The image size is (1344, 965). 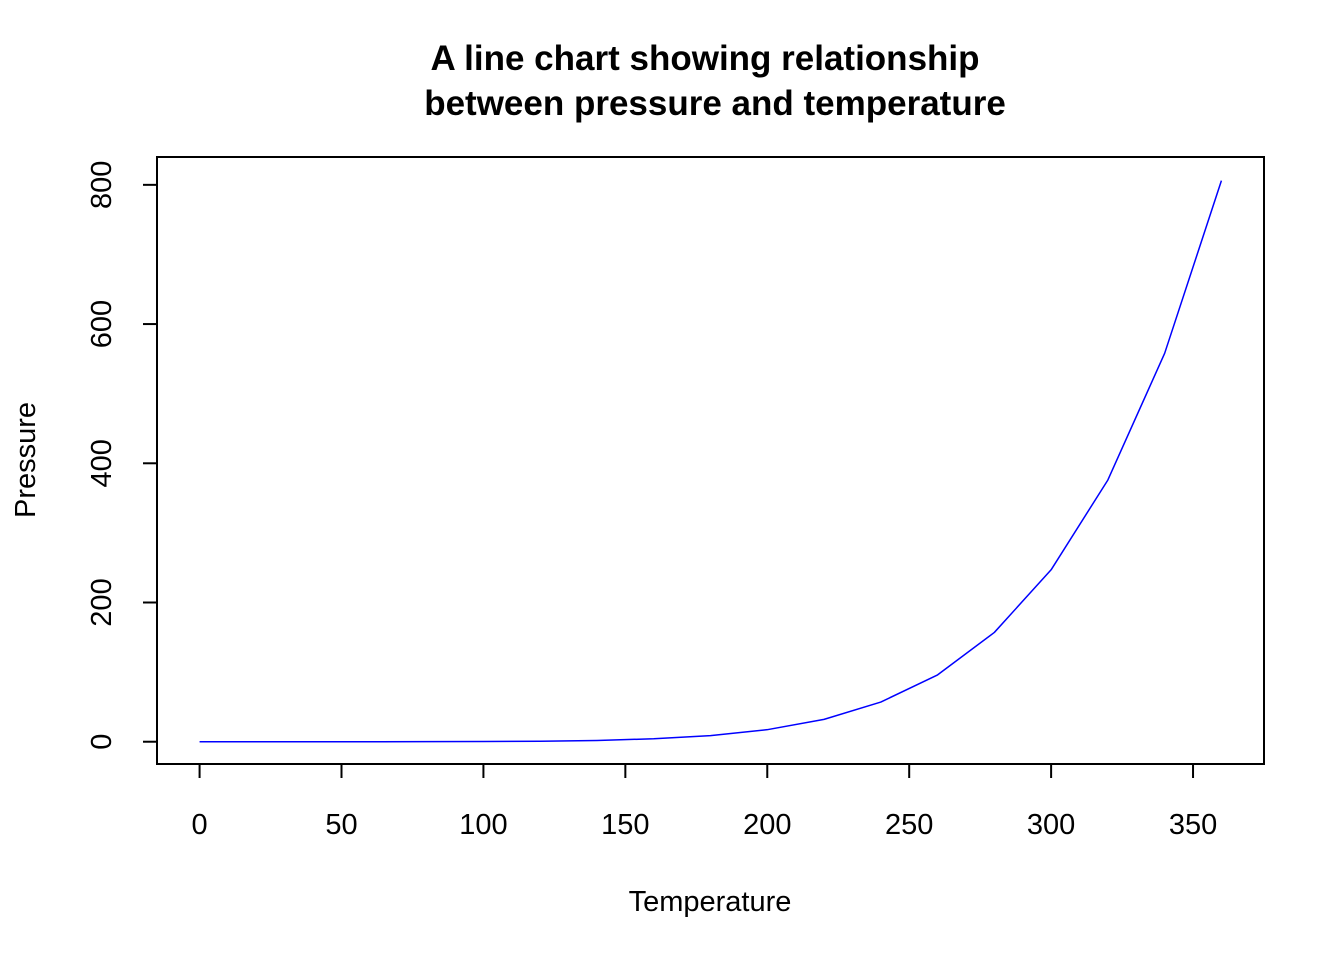 What do you see at coordinates (1051, 825) in the screenshot?
I see `x-tick-label: 300` at bounding box center [1051, 825].